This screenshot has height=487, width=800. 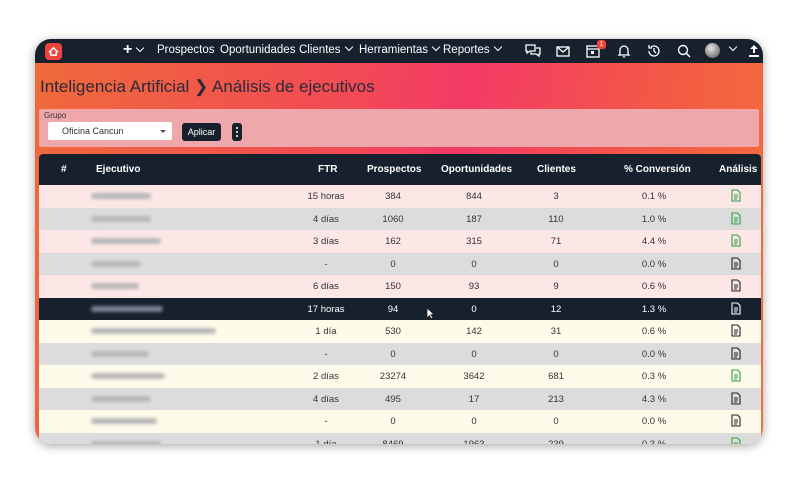 I want to click on table-row: 6 días 150 93 9 0.6 %, so click(x=400, y=286).